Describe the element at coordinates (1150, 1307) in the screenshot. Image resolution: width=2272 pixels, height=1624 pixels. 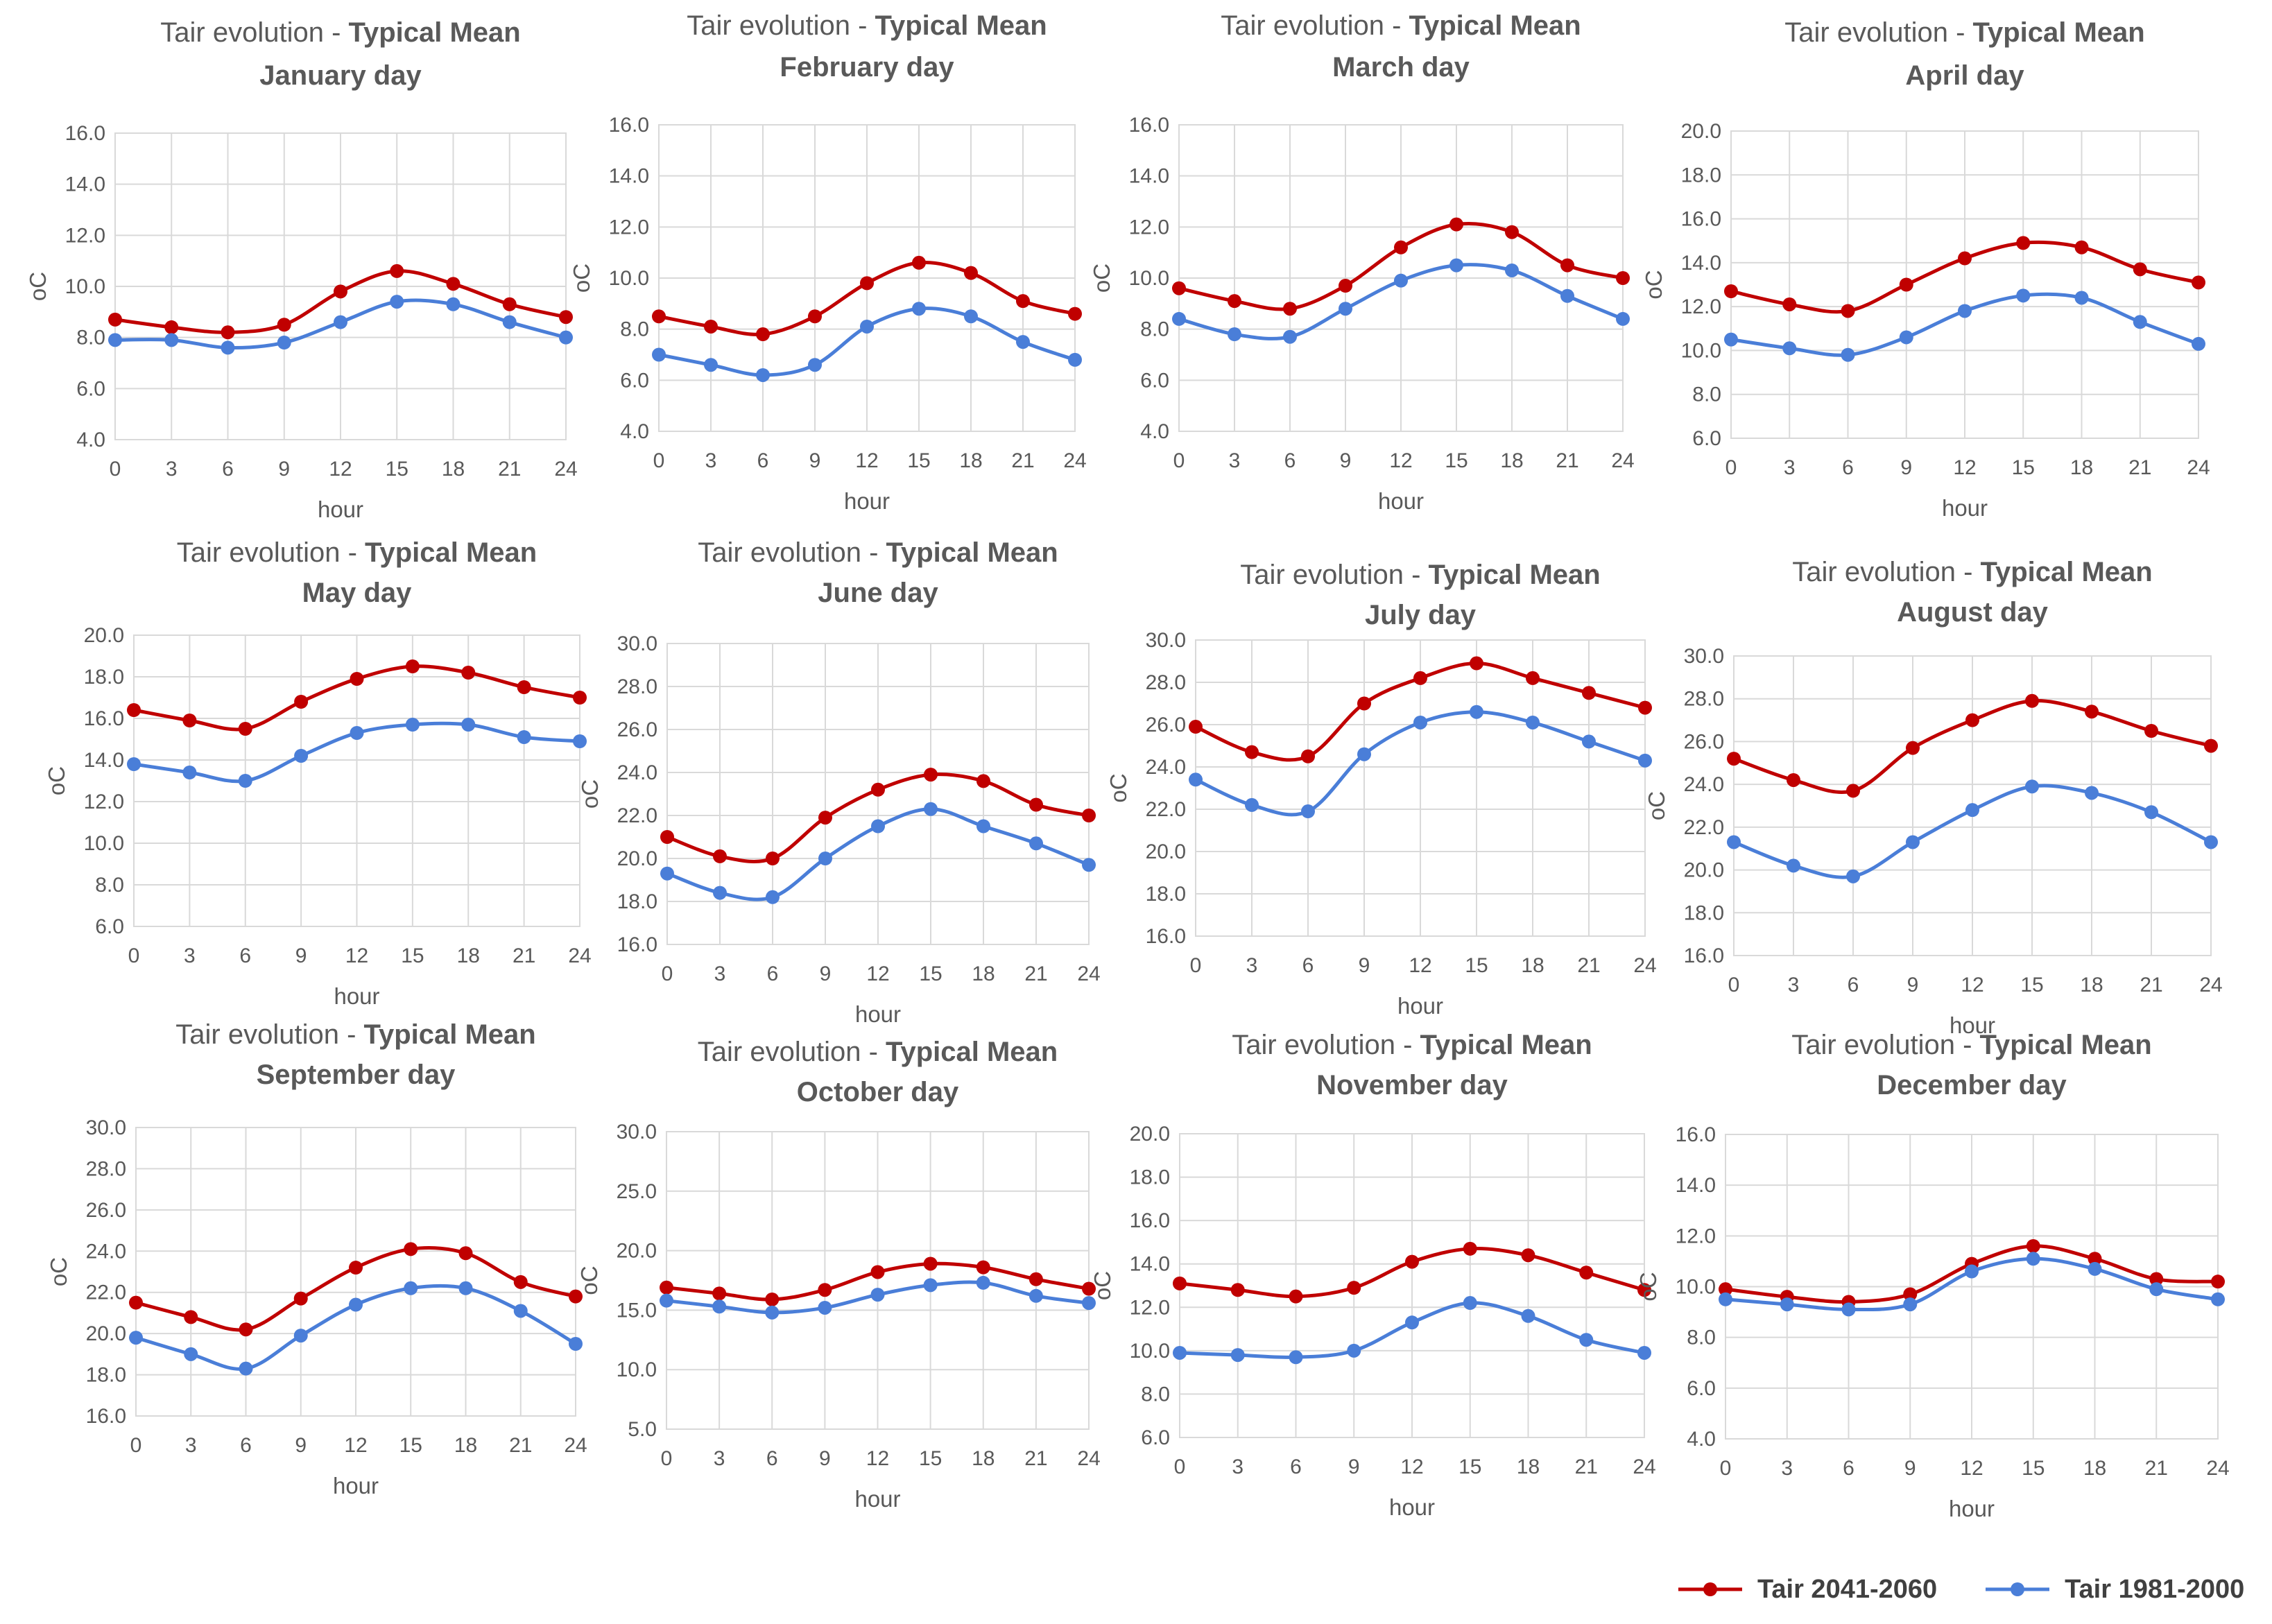
I see `y-tick-label: 12.0` at that location.